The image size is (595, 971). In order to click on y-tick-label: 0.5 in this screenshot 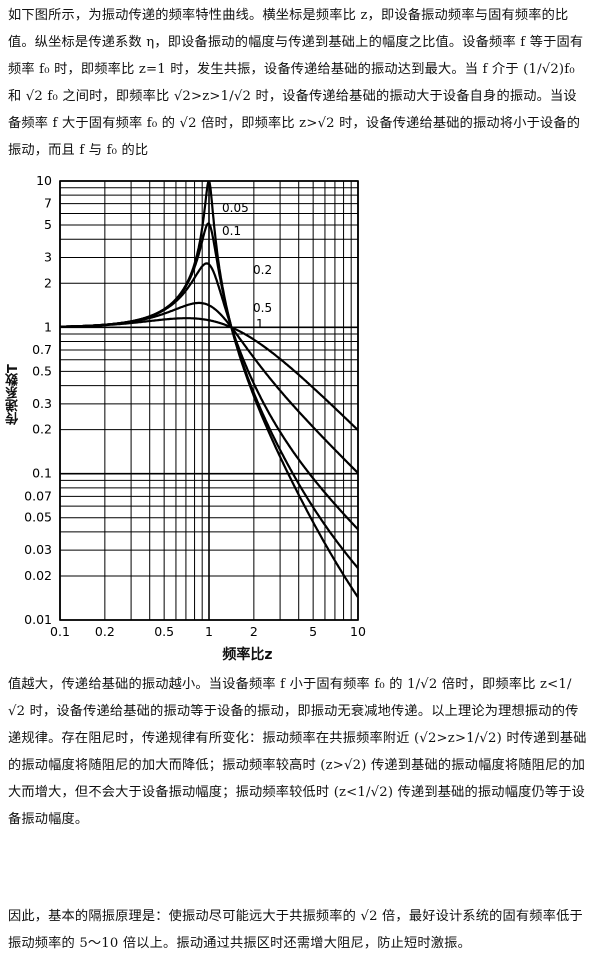, I will do `click(42, 370)`.